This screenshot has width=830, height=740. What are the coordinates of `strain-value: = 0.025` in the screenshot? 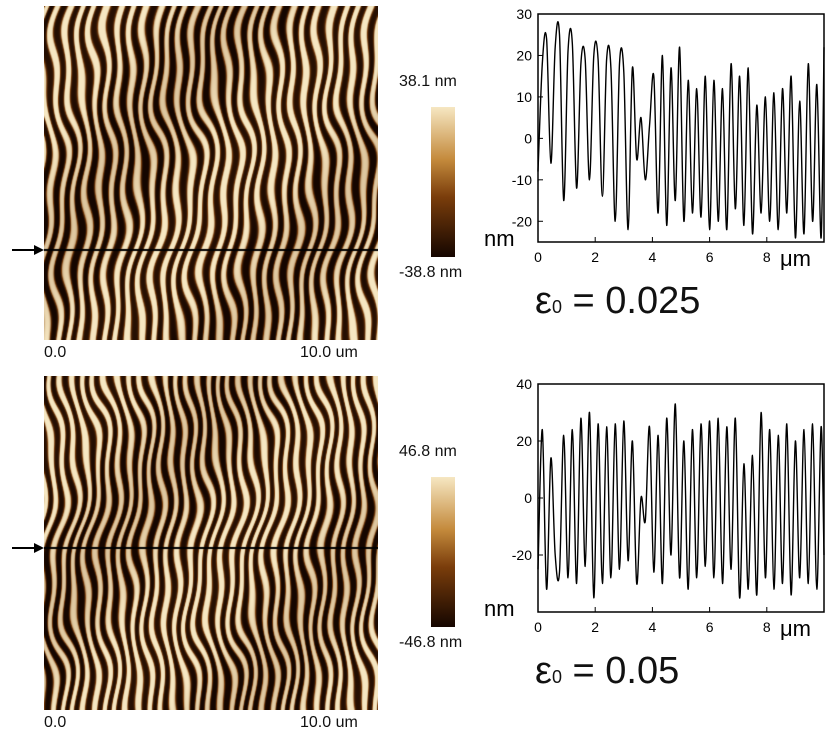 It's located at (631, 301).